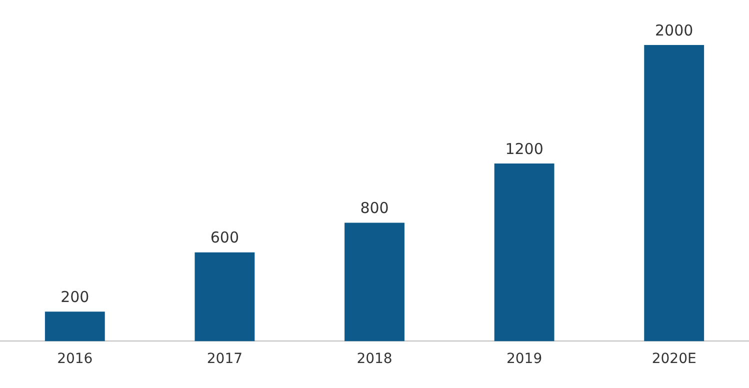 The width and height of the screenshot is (749, 388). Describe the element at coordinates (75, 359) in the screenshot. I see `x-tick-label: 2016` at that location.